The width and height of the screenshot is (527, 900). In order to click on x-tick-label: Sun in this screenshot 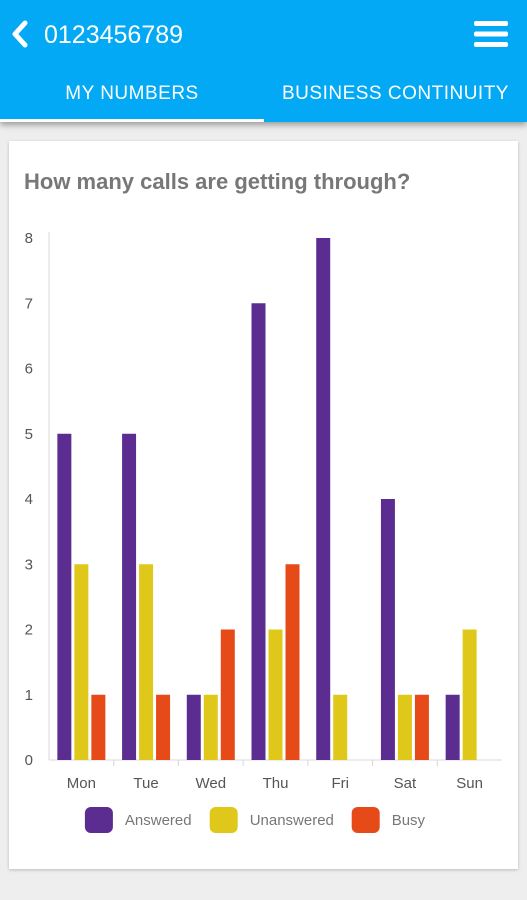, I will do `click(469, 783)`.